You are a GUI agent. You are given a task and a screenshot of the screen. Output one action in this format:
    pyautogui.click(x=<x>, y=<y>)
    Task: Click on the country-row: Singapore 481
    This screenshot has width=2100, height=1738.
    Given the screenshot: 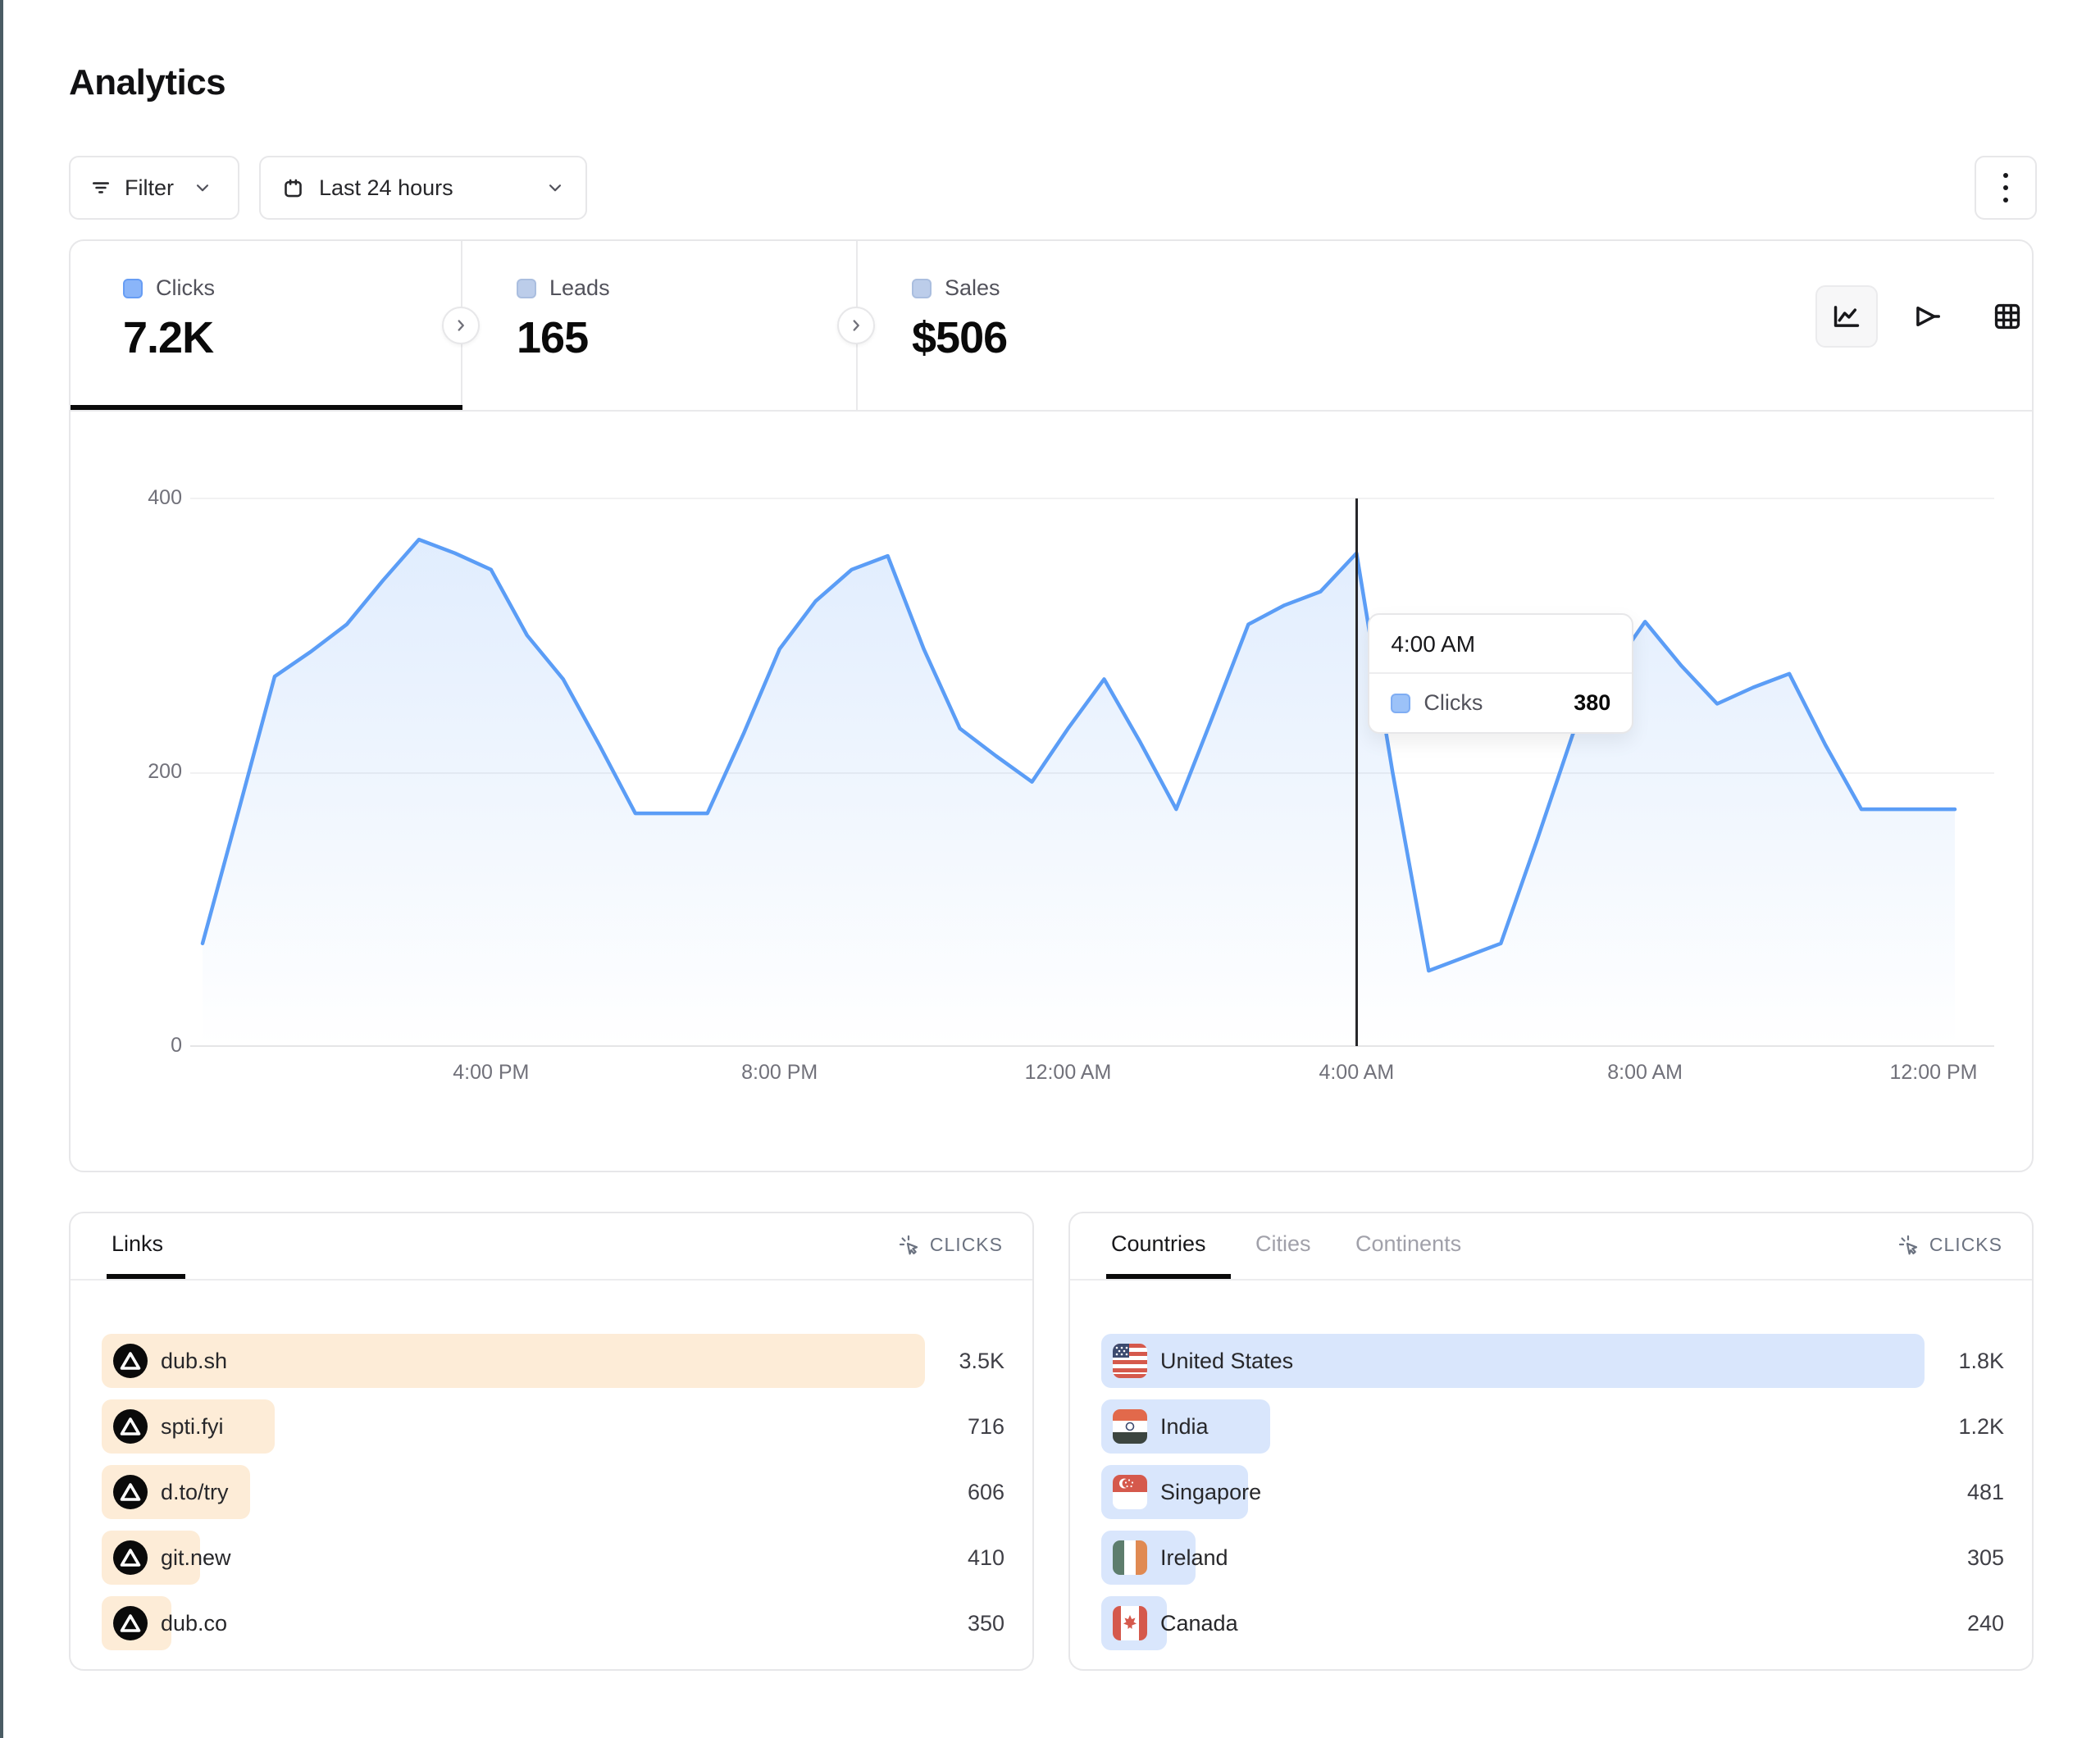 What is the action you would take?
    pyautogui.click(x=1552, y=1492)
    